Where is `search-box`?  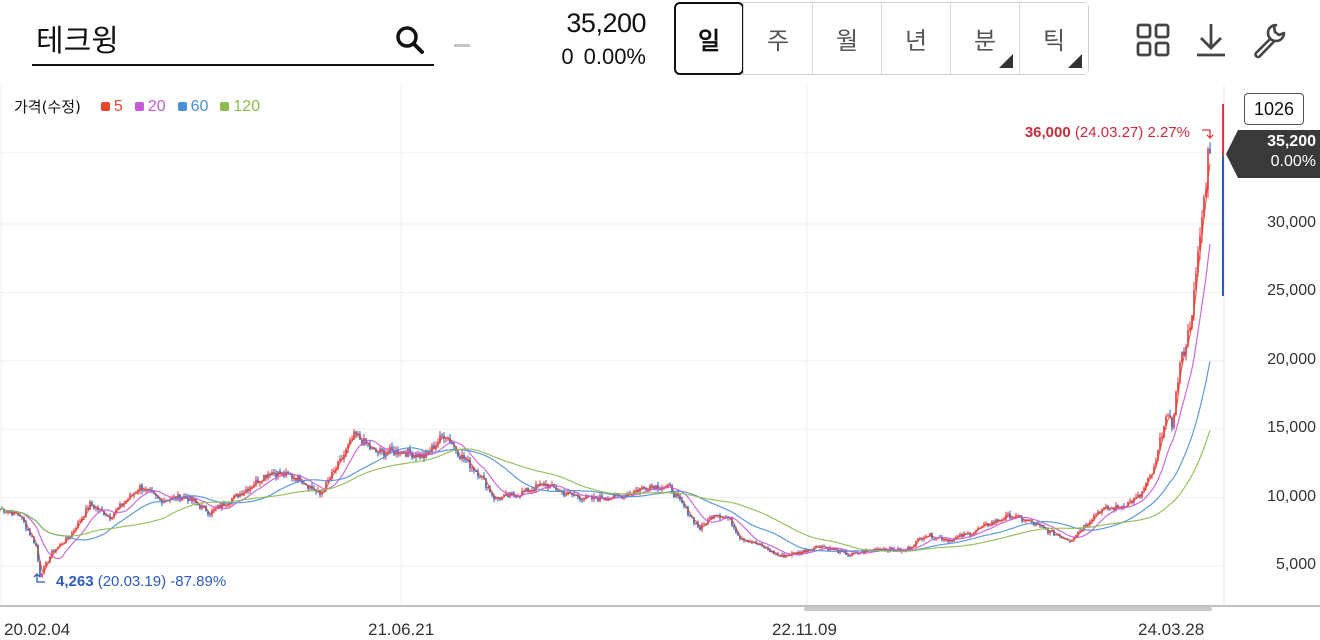 search-box is located at coordinates (233, 38).